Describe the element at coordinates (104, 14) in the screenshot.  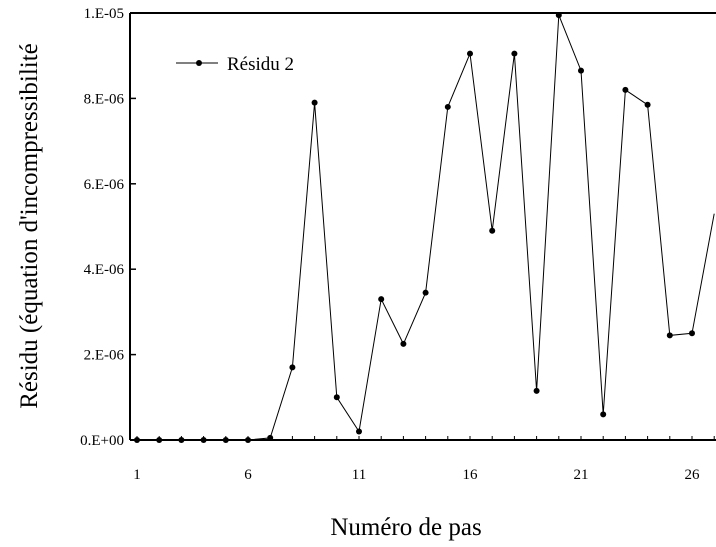
I see `y-tick-label: 1.E-05` at that location.